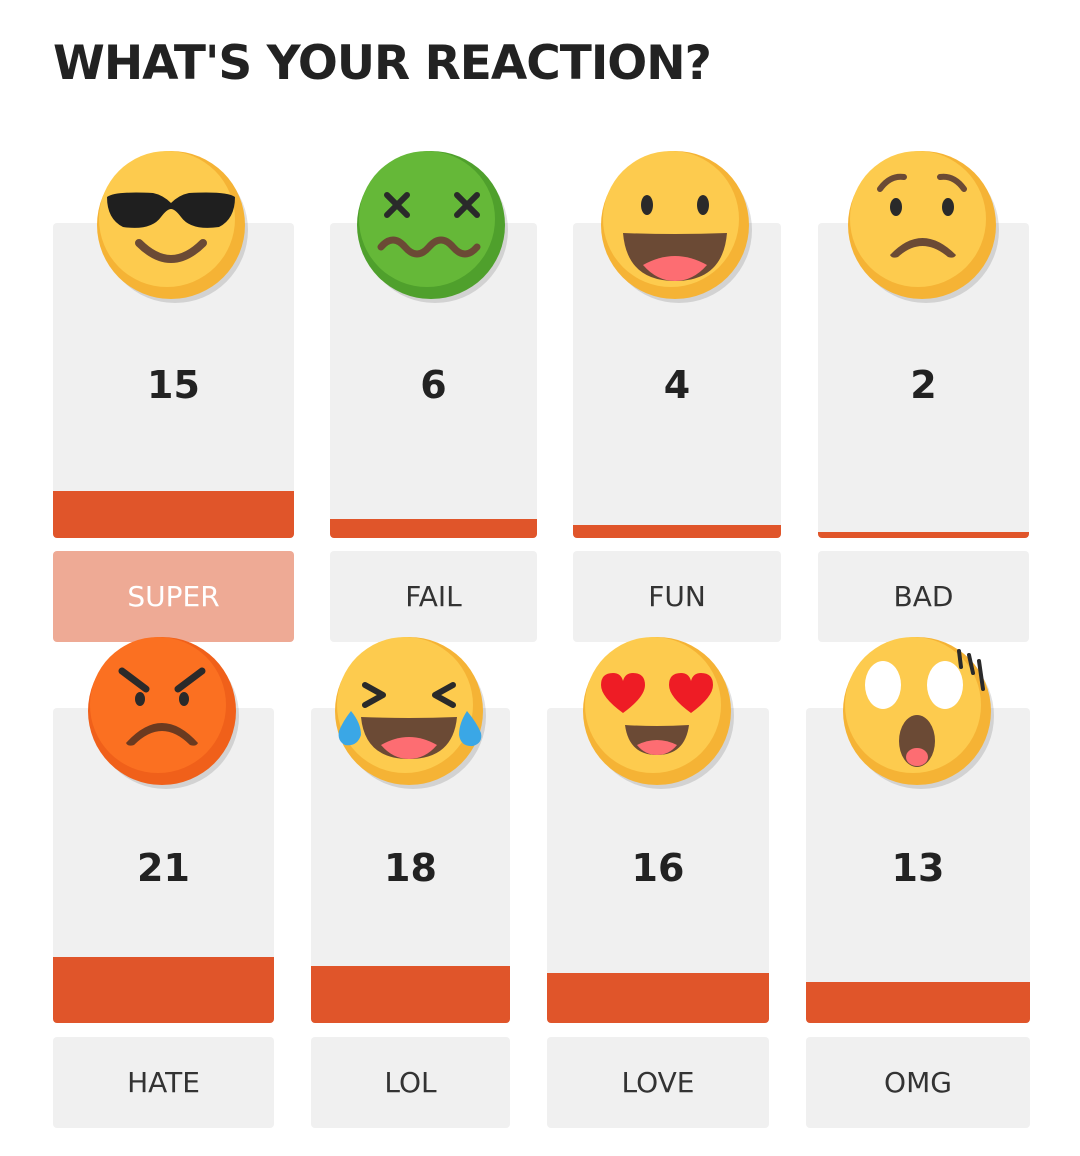  I want to click on reaction-count: 13, so click(918, 868).